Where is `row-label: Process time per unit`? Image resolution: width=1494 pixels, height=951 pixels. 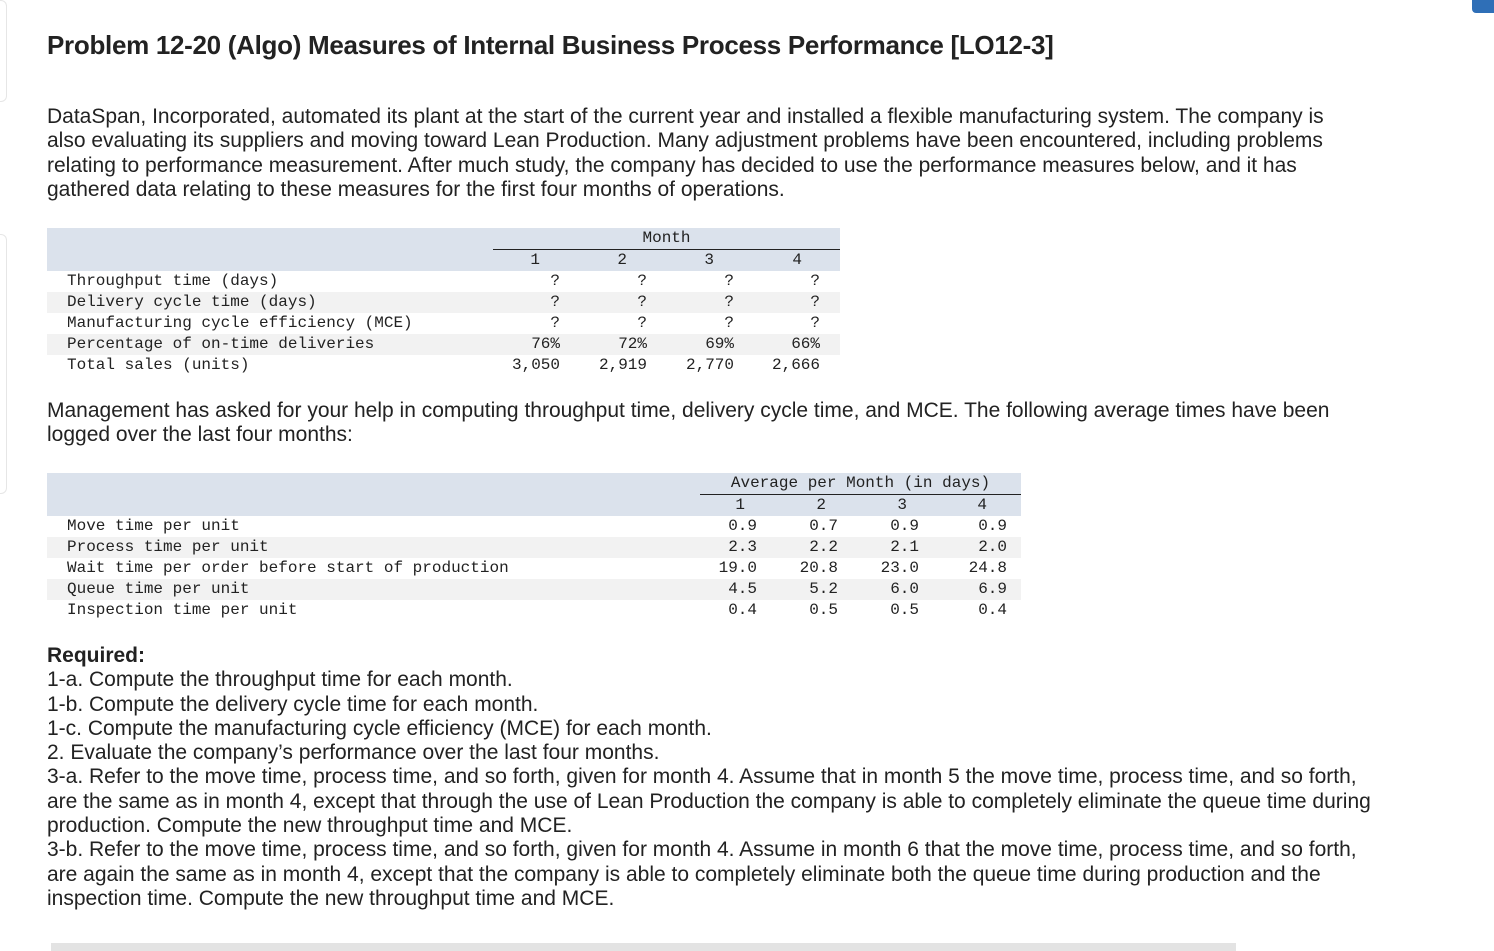 row-label: Process time per unit is located at coordinates (373, 547).